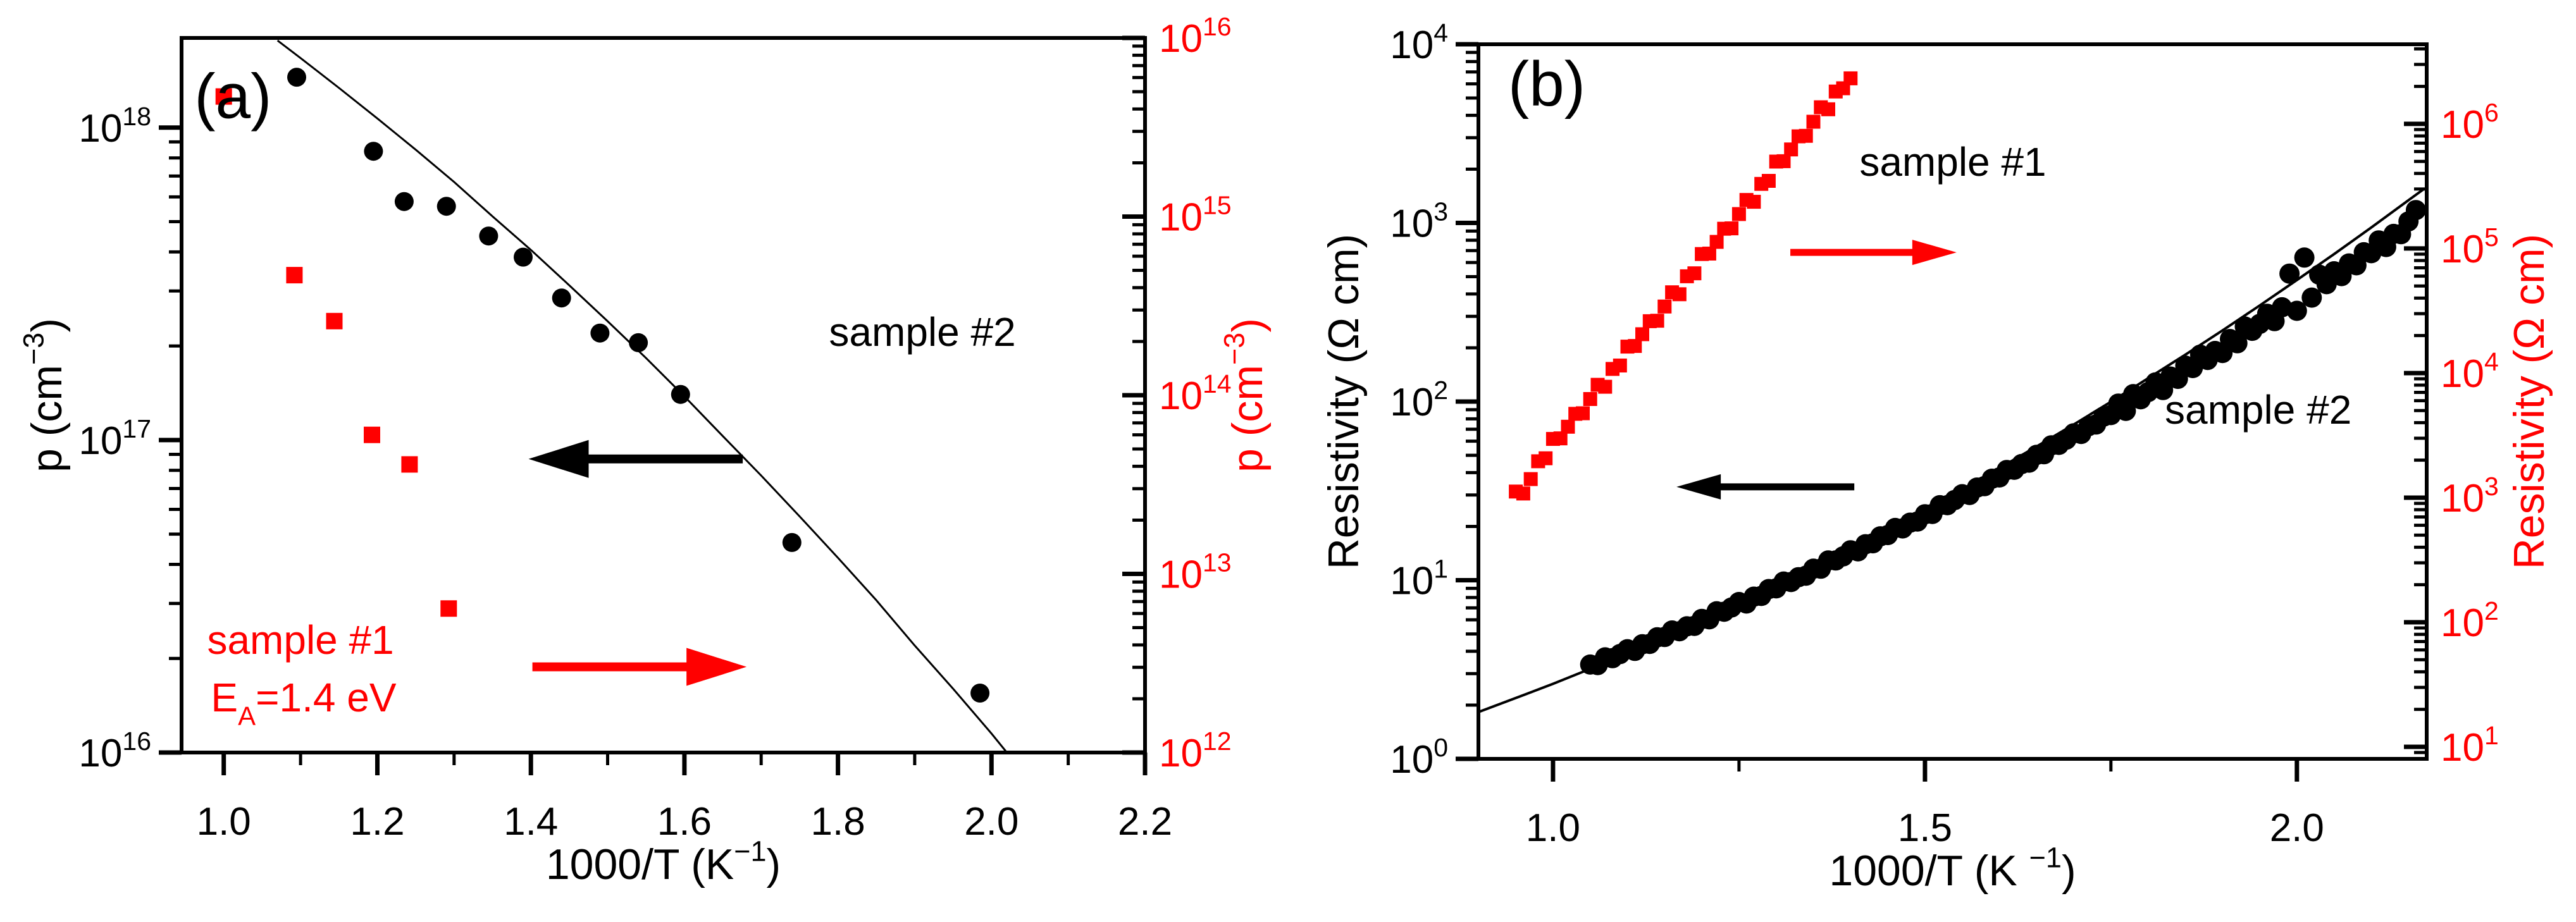 Image resolution: width=2576 pixels, height=922 pixels. Describe the element at coordinates (1441, 747) in the screenshot. I see `superscript-part: 0` at that location.